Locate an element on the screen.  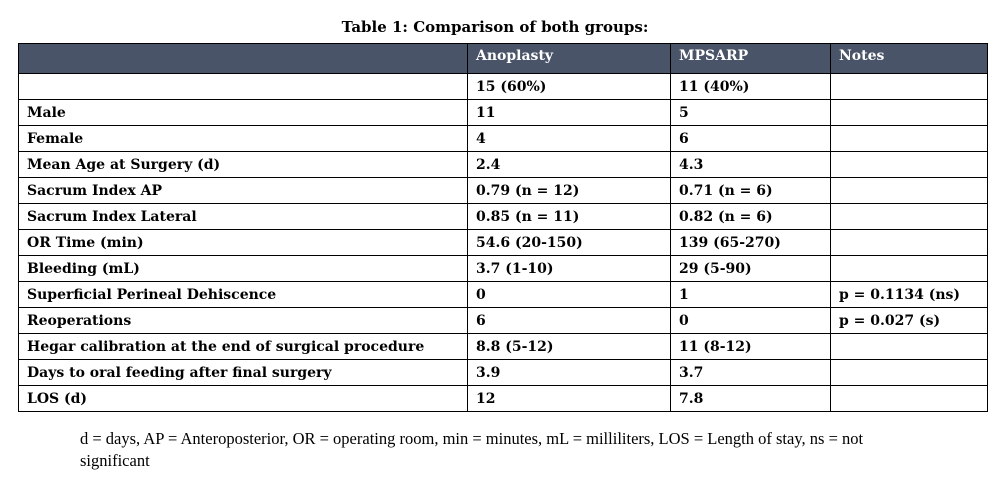
table-row: Bleeding (mL) 3.7 (1-10) 29 (5-90) is located at coordinates (503, 268).